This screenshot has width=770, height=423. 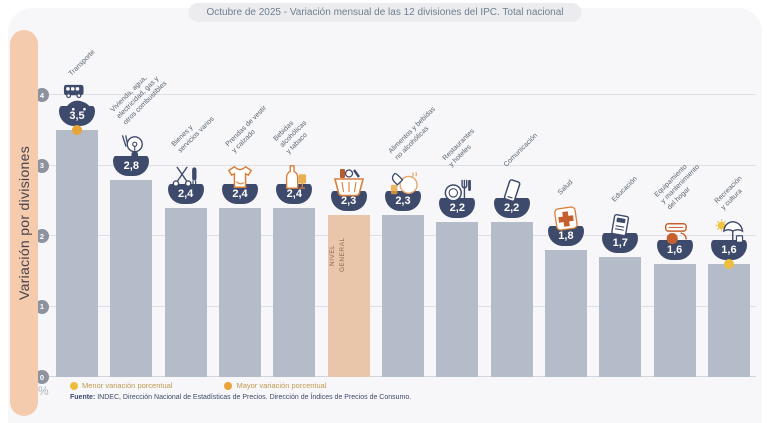 What do you see at coordinates (77, 98) in the screenshot?
I see `bus-icon` at bounding box center [77, 98].